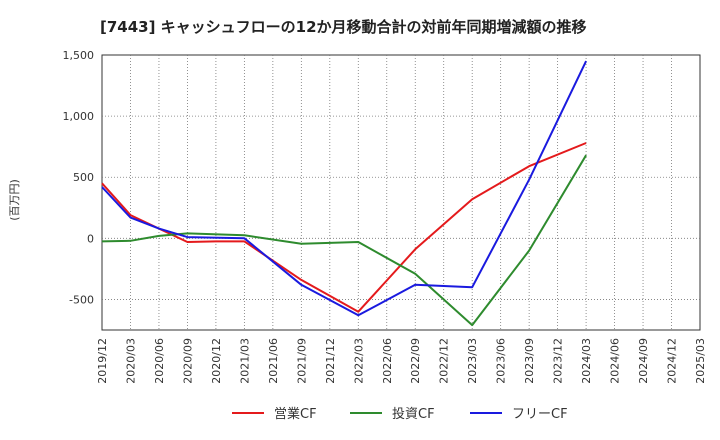  I want to click on x-tick-label: 2023/09, so click(529, 361).